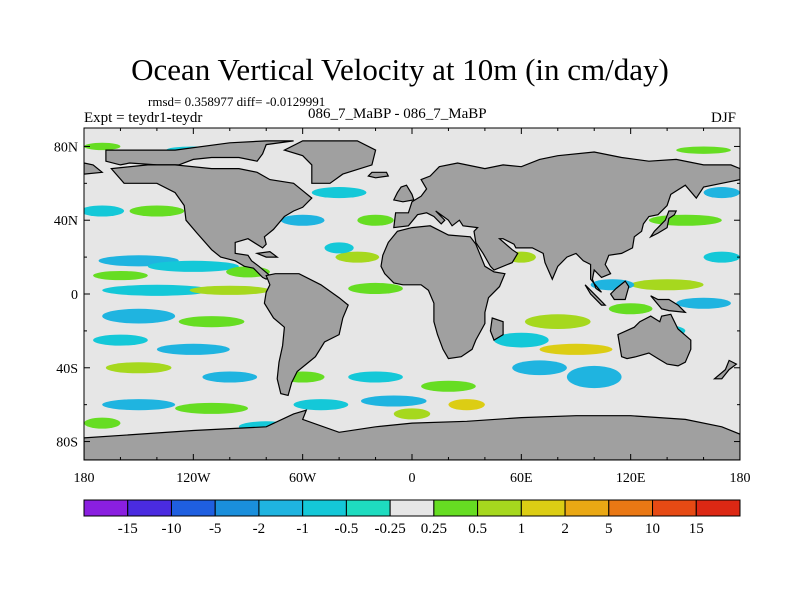  I want to click on colorbar-label: 0.25, so click(434, 529).